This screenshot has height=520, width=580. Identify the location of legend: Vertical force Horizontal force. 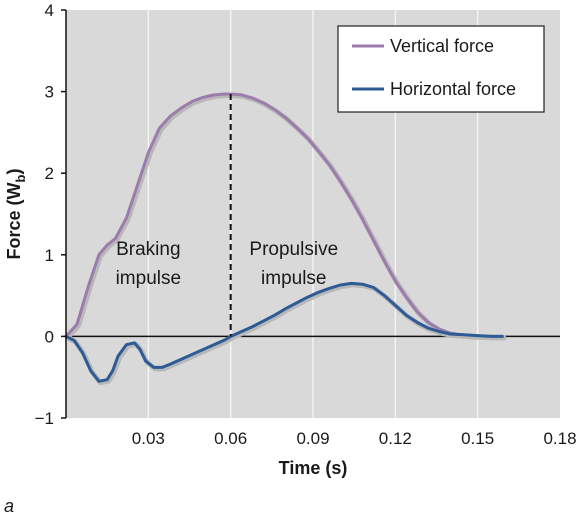
(441, 69).